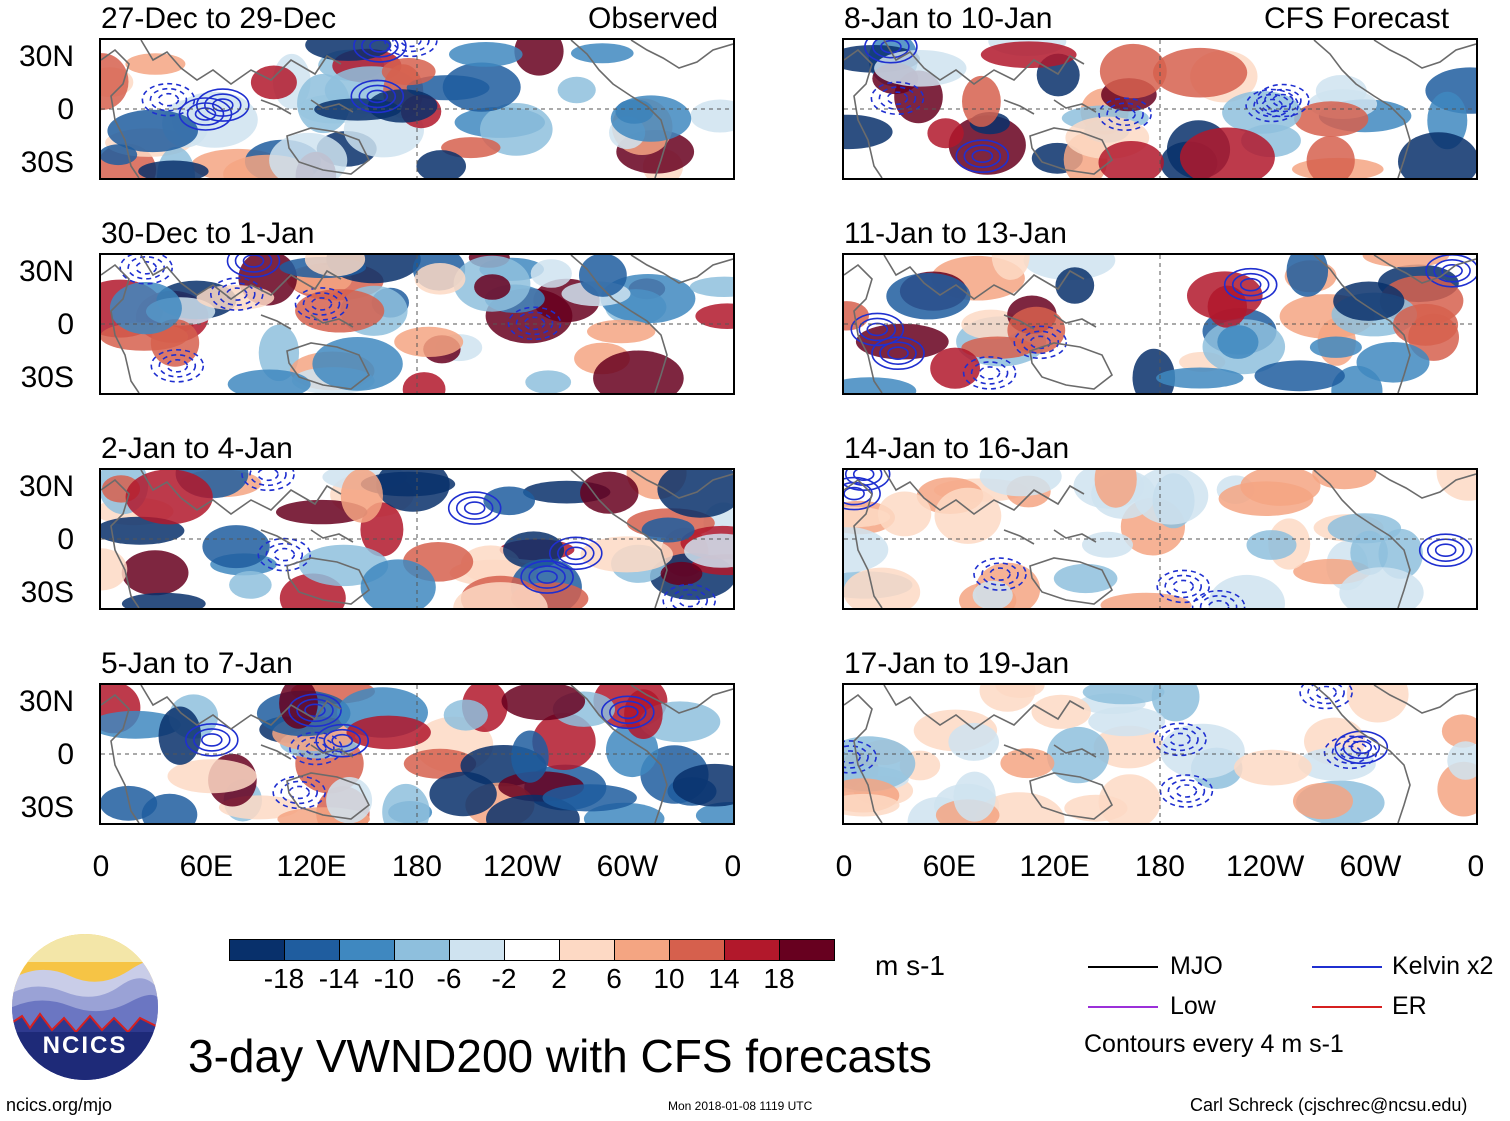 Image resolution: width=1510 pixels, height=1121 pixels. What do you see at coordinates (59, 1105) in the screenshot?
I see `site-link: ncics.org/mjo` at bounding box center [59, 1105].